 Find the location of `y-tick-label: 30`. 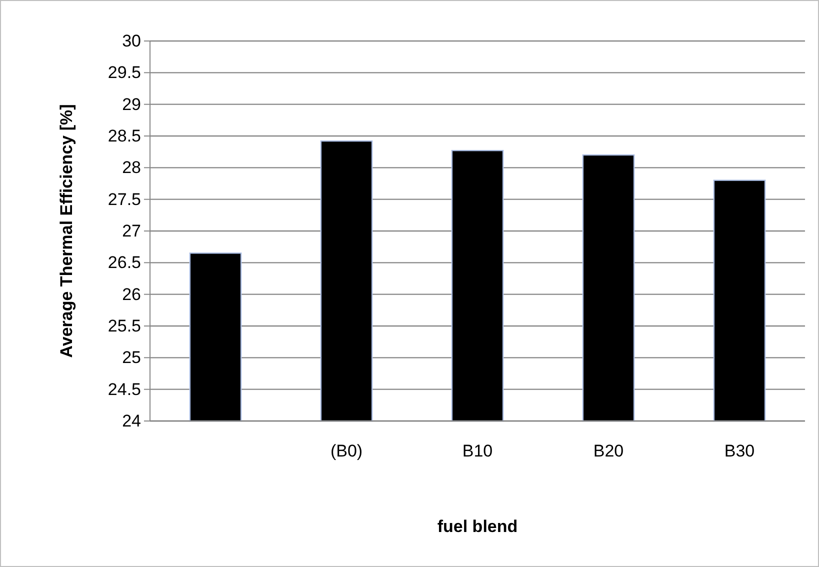

y-tick-label: 30 is located at coordinates (131, 40).